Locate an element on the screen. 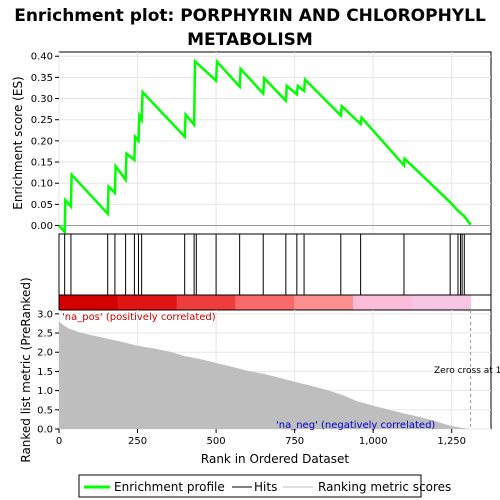  metric-y-tick-label: 0.5 is located at coordinates (45, 410).